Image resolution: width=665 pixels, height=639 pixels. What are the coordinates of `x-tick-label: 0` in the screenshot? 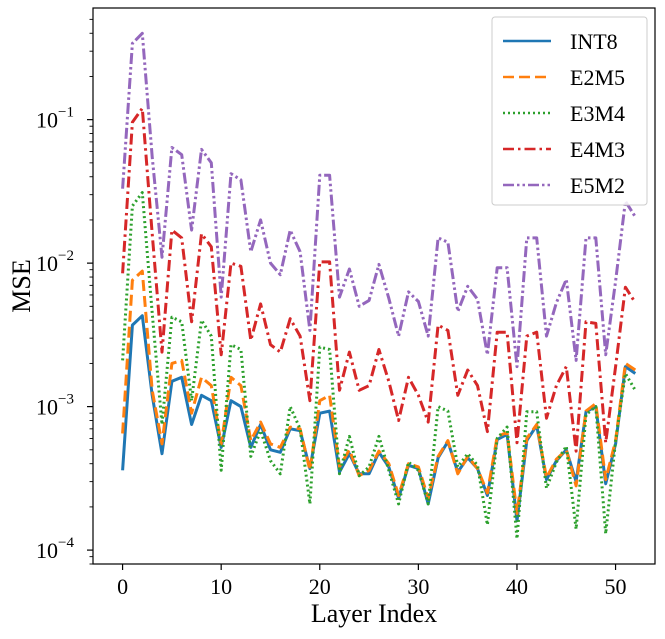 It's located at (122, 586).